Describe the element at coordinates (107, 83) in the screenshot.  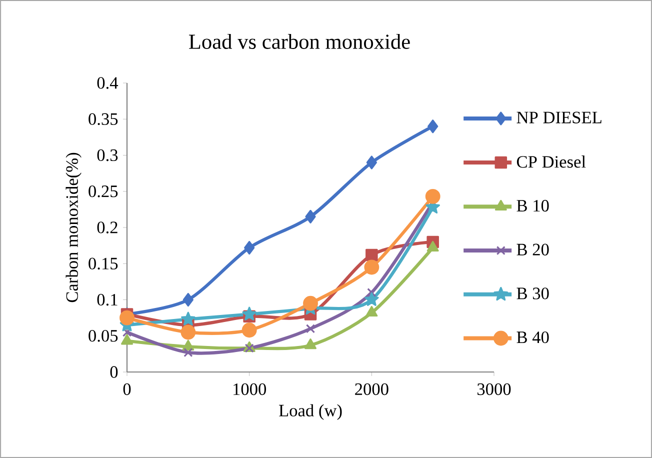
I see `y-tick-label: 0.4` at that location.